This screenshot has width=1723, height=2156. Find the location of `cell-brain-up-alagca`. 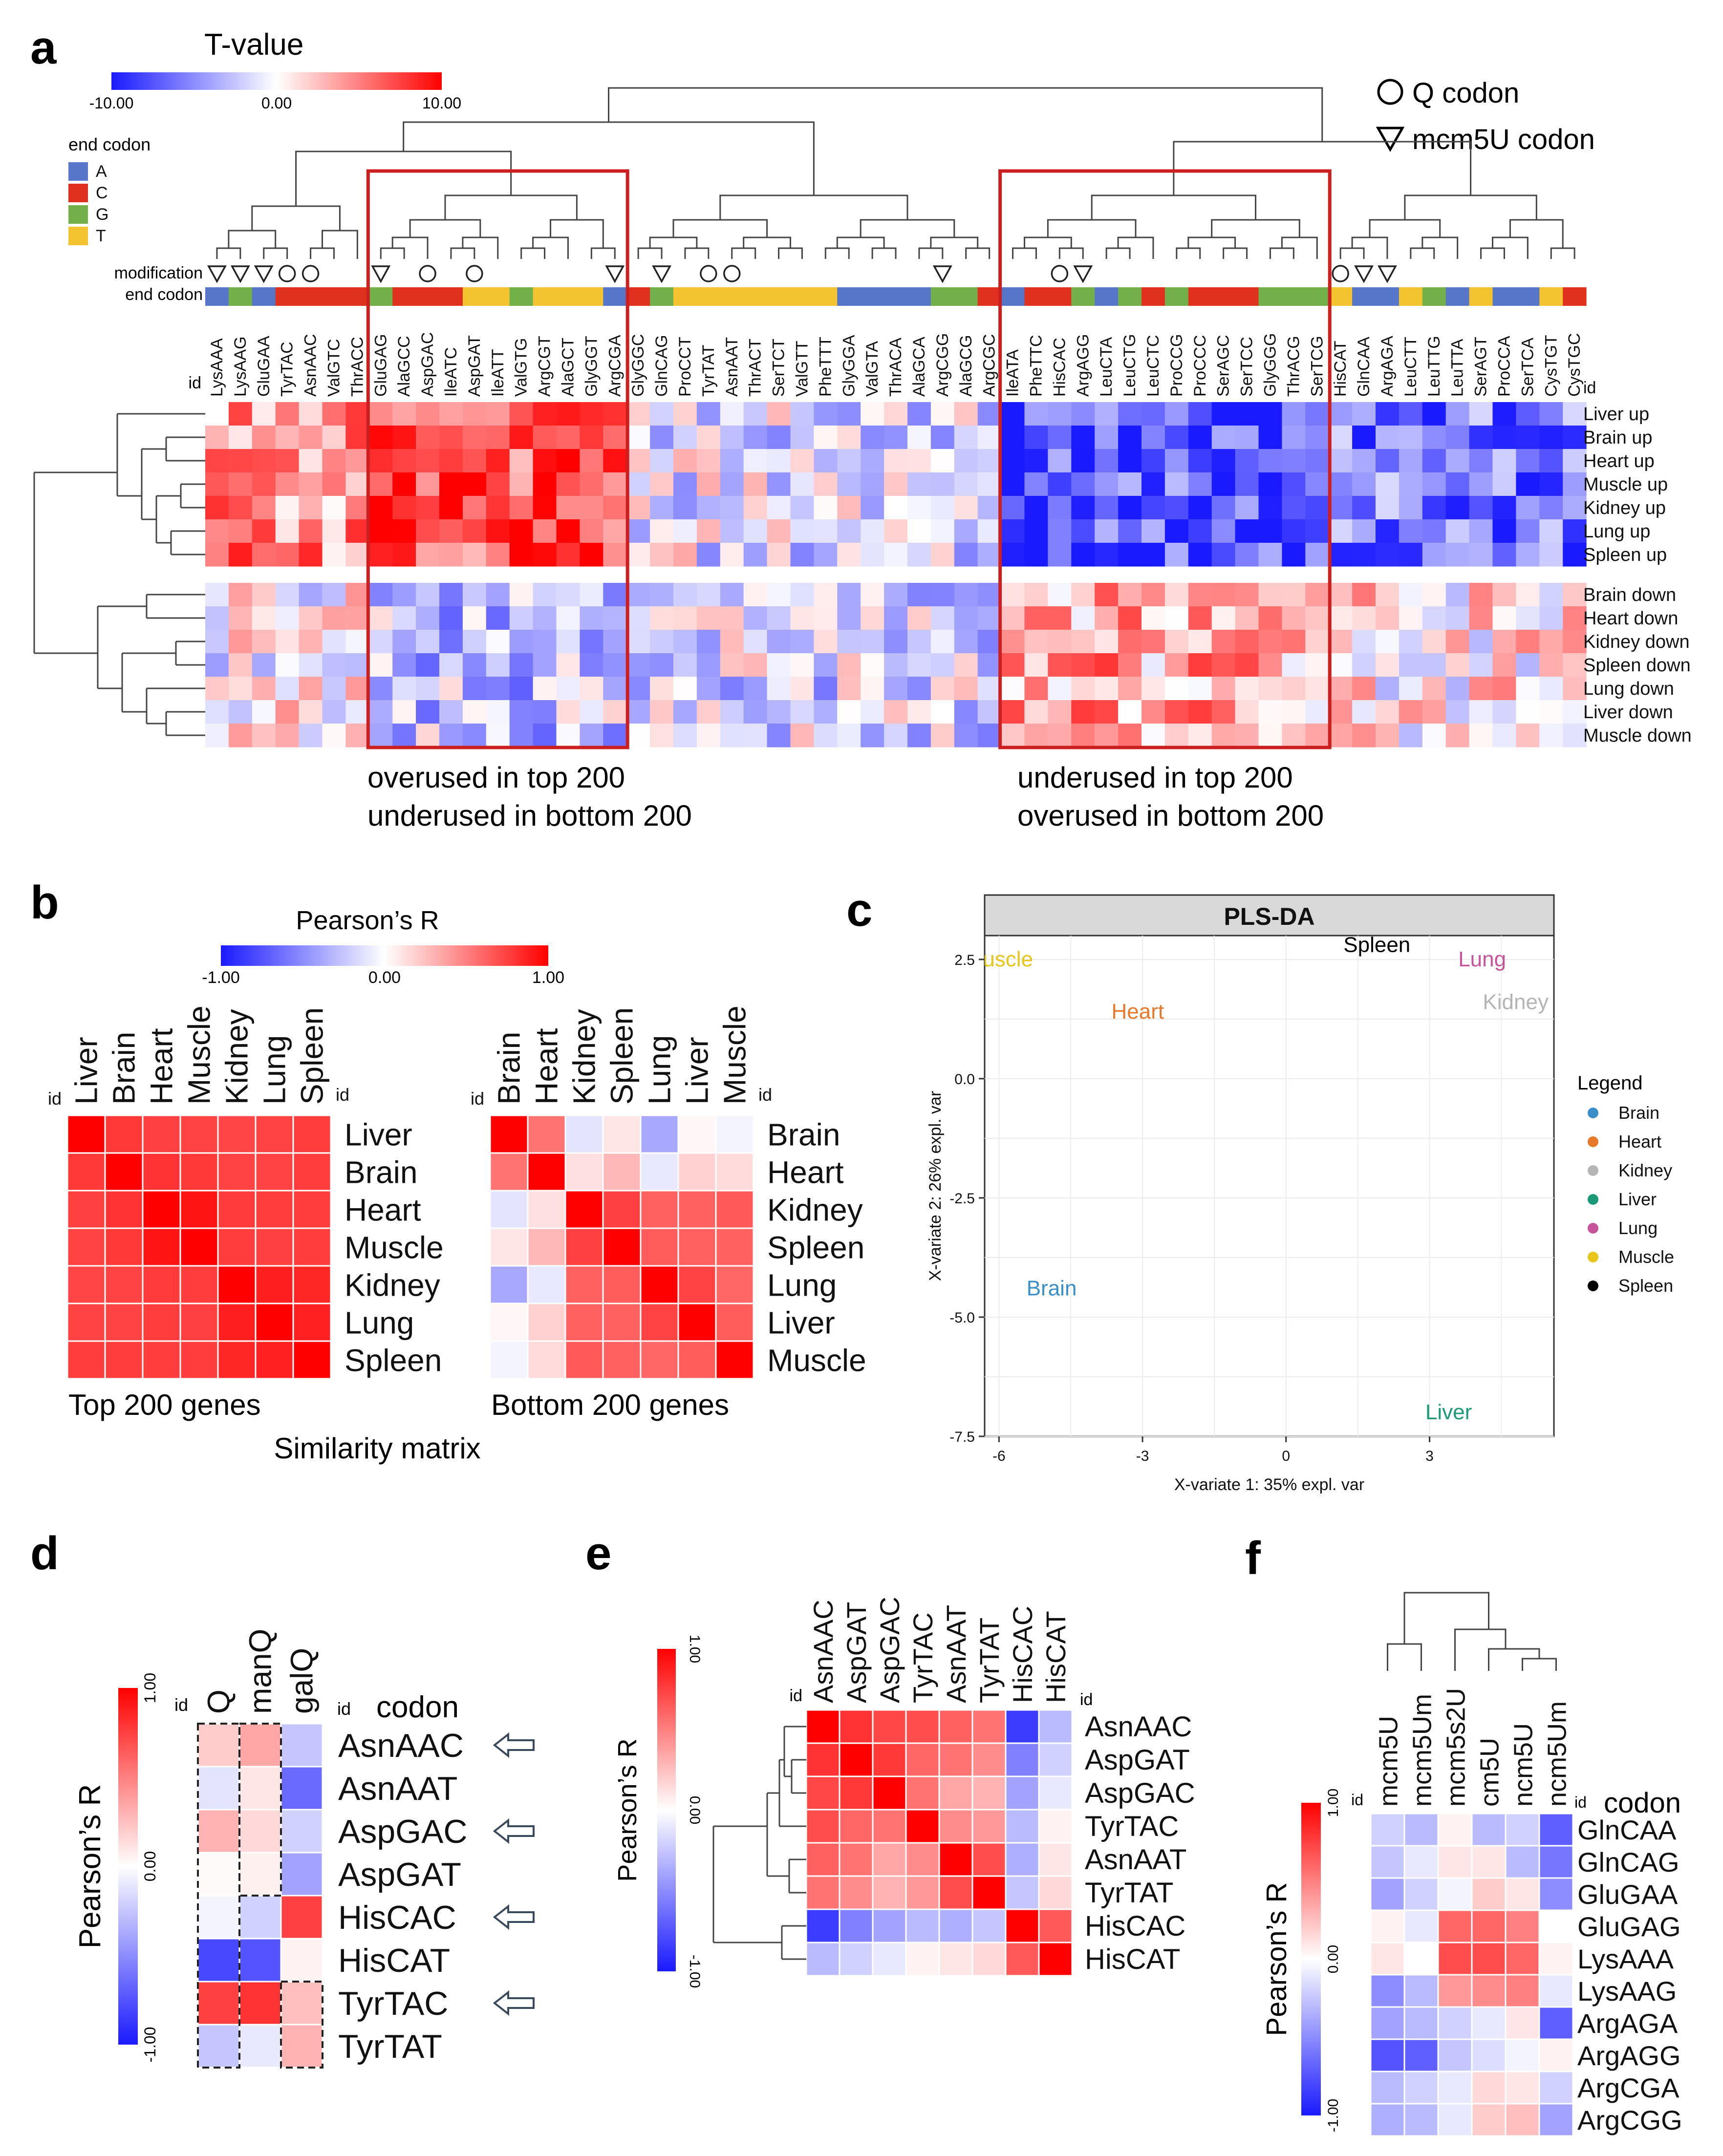

cell-brain-up-alagca is located at coordinates (919, 437).